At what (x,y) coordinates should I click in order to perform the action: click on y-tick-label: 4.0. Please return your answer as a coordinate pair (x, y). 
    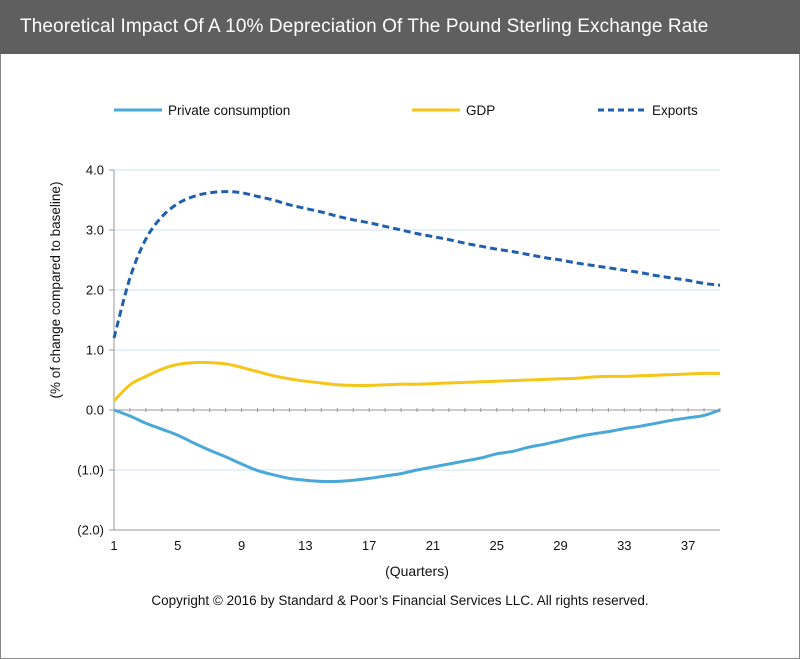
    Looking at the image, I should click on (95, 170).